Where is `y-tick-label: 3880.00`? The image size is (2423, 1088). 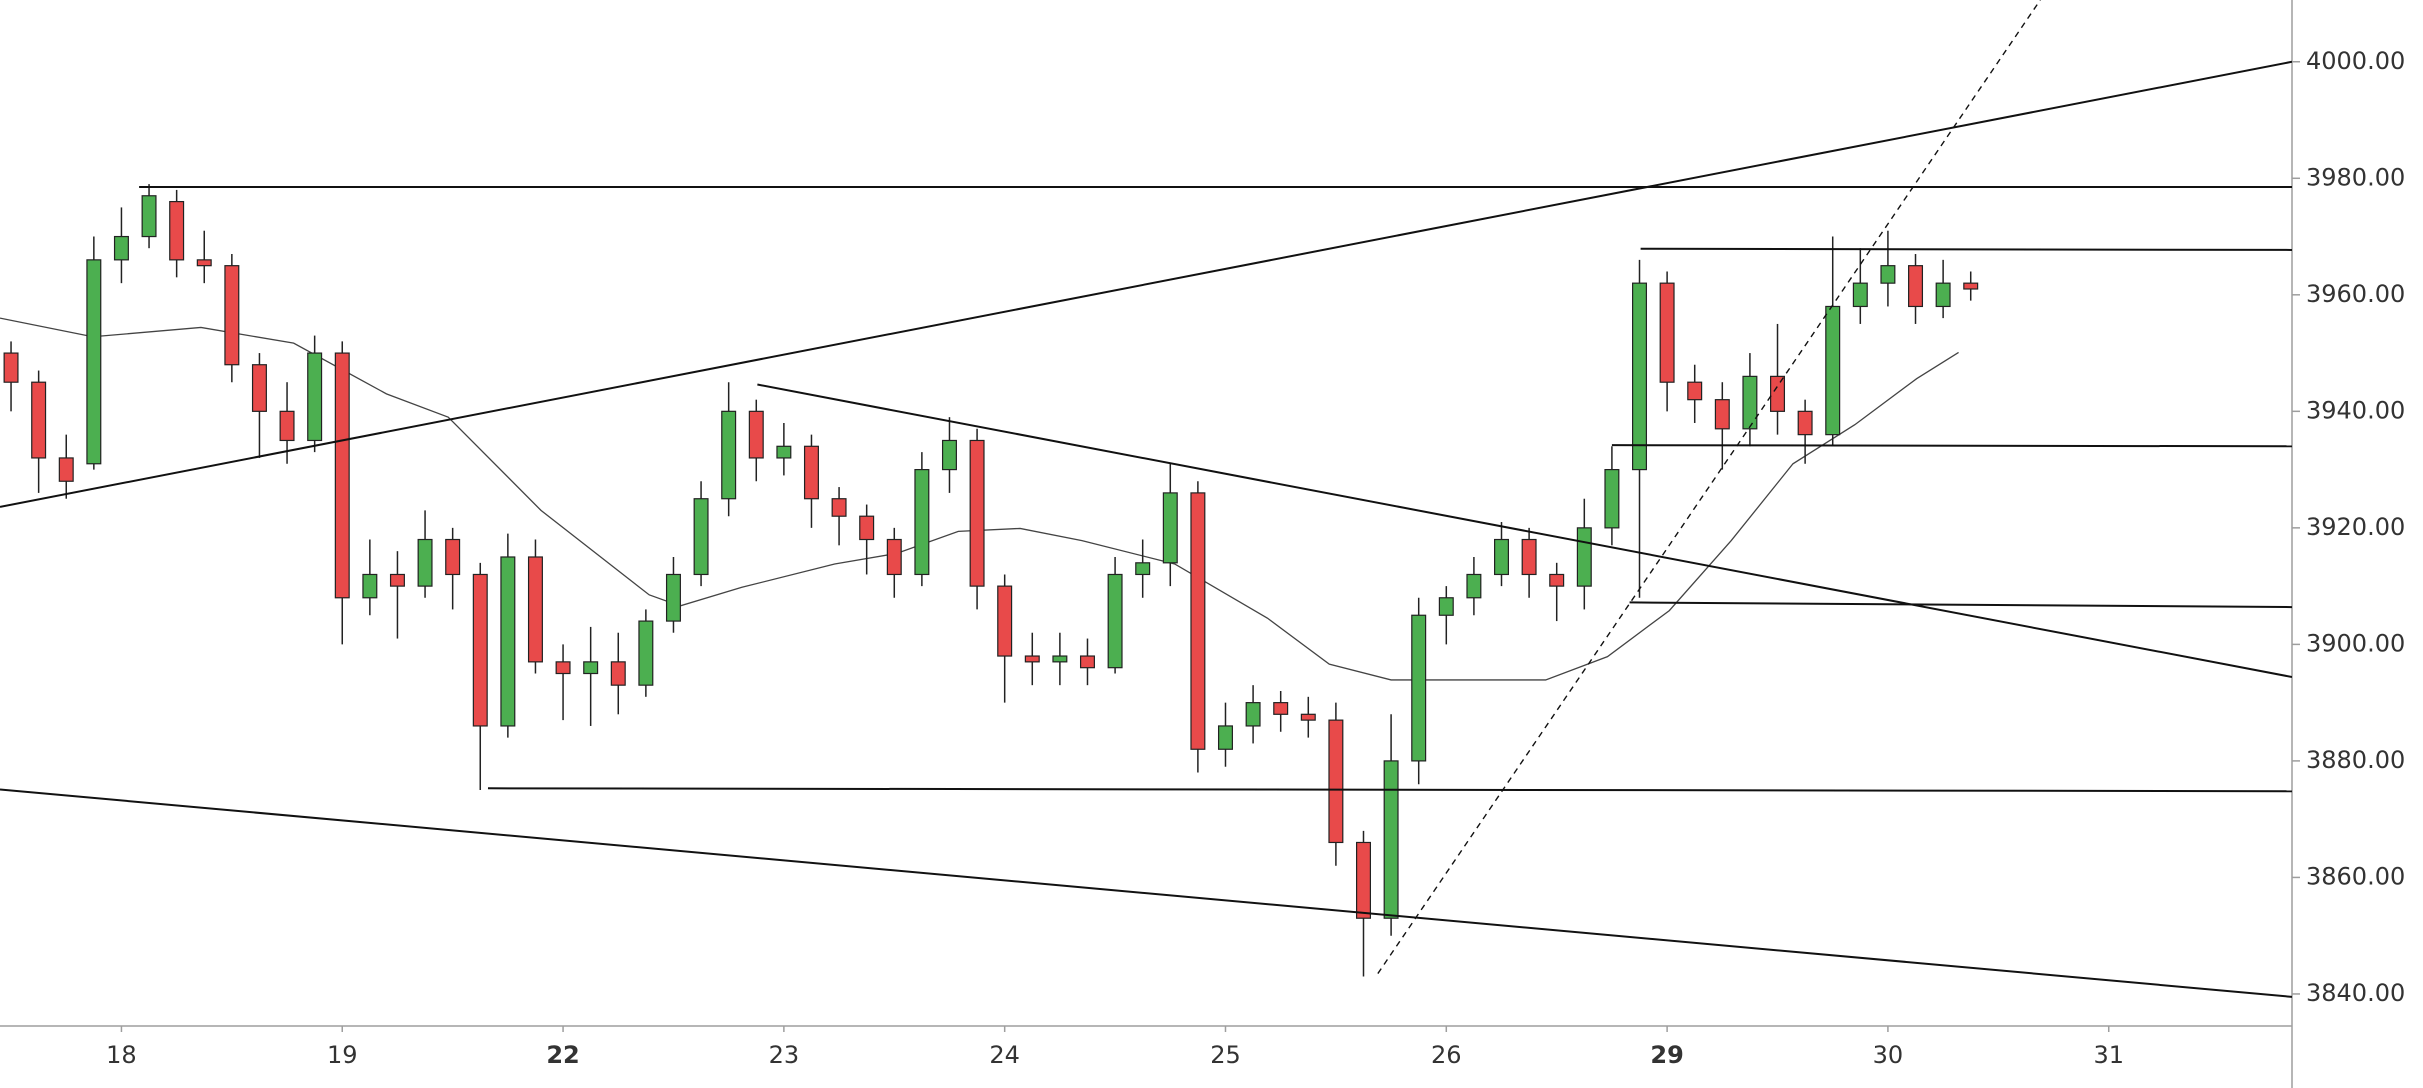 y-tick-label: 3880.00 is located at coordinates (2355, 760).